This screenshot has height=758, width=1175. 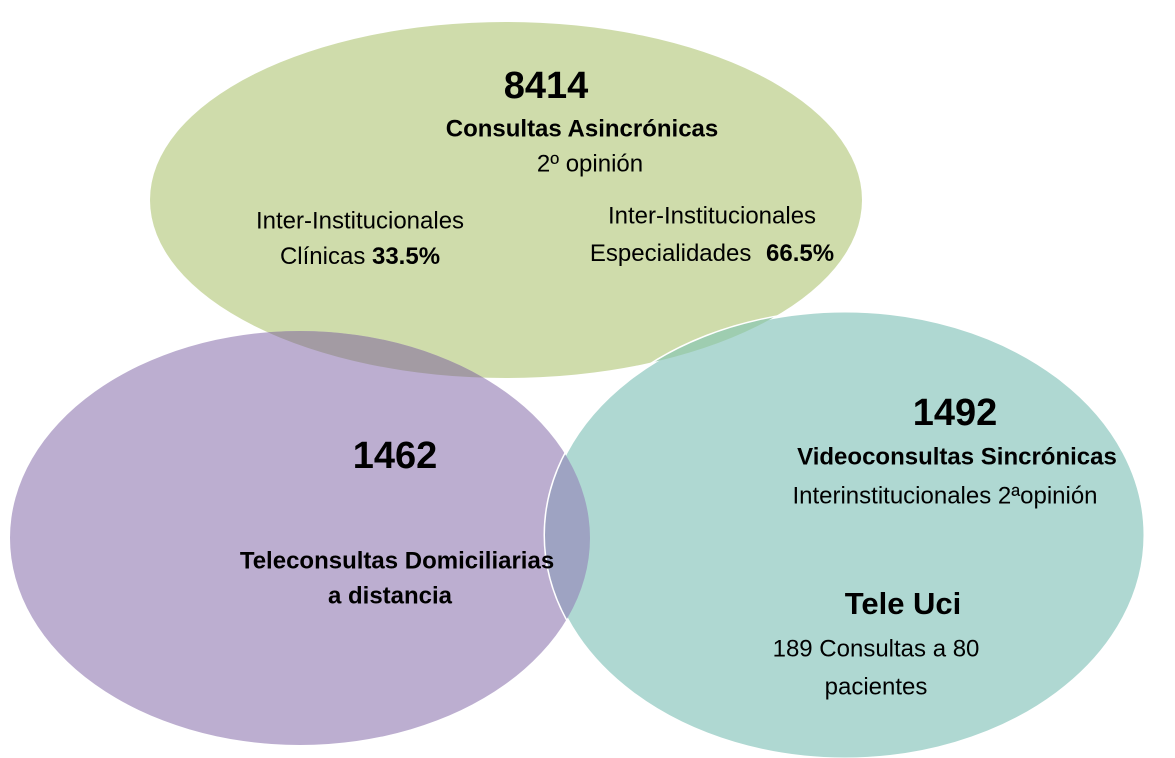 What do you see at coordinates (876, 648) in the screenshot?
I see `right-detail-1: 189 Consultas a 80` at bounding box center [876, 648].